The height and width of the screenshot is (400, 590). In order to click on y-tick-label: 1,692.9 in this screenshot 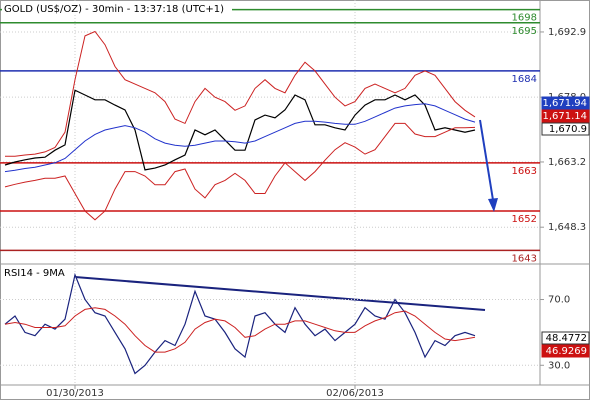, I will do `click(567, 32)`.